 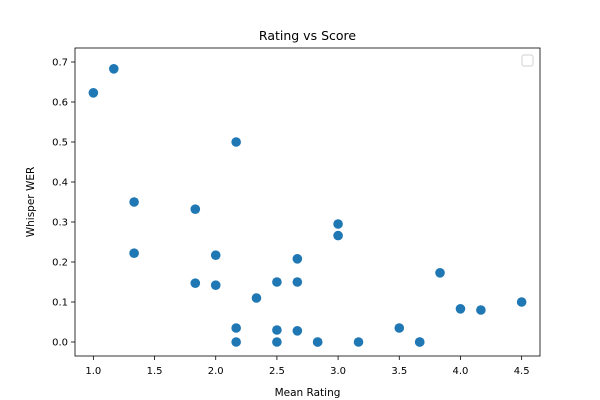 I want to click on y-tick-label: 0.4, so click(x=60, y=183).